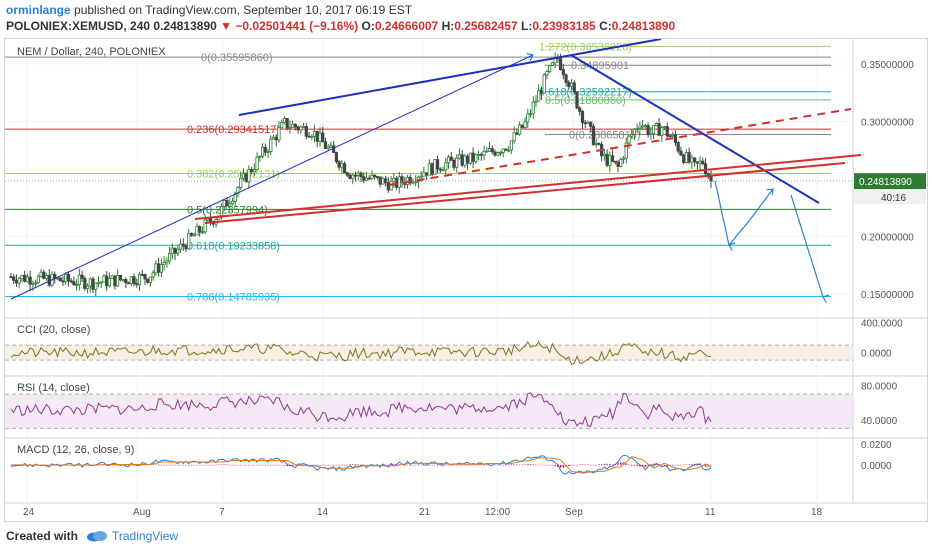 Image resolution: width=932 pixels, height=550 pixels. What do you see at coordinates (145, 536) in the screenshot?
I see `tradingview-brand: TradingView` at bounding box center [145, 536].